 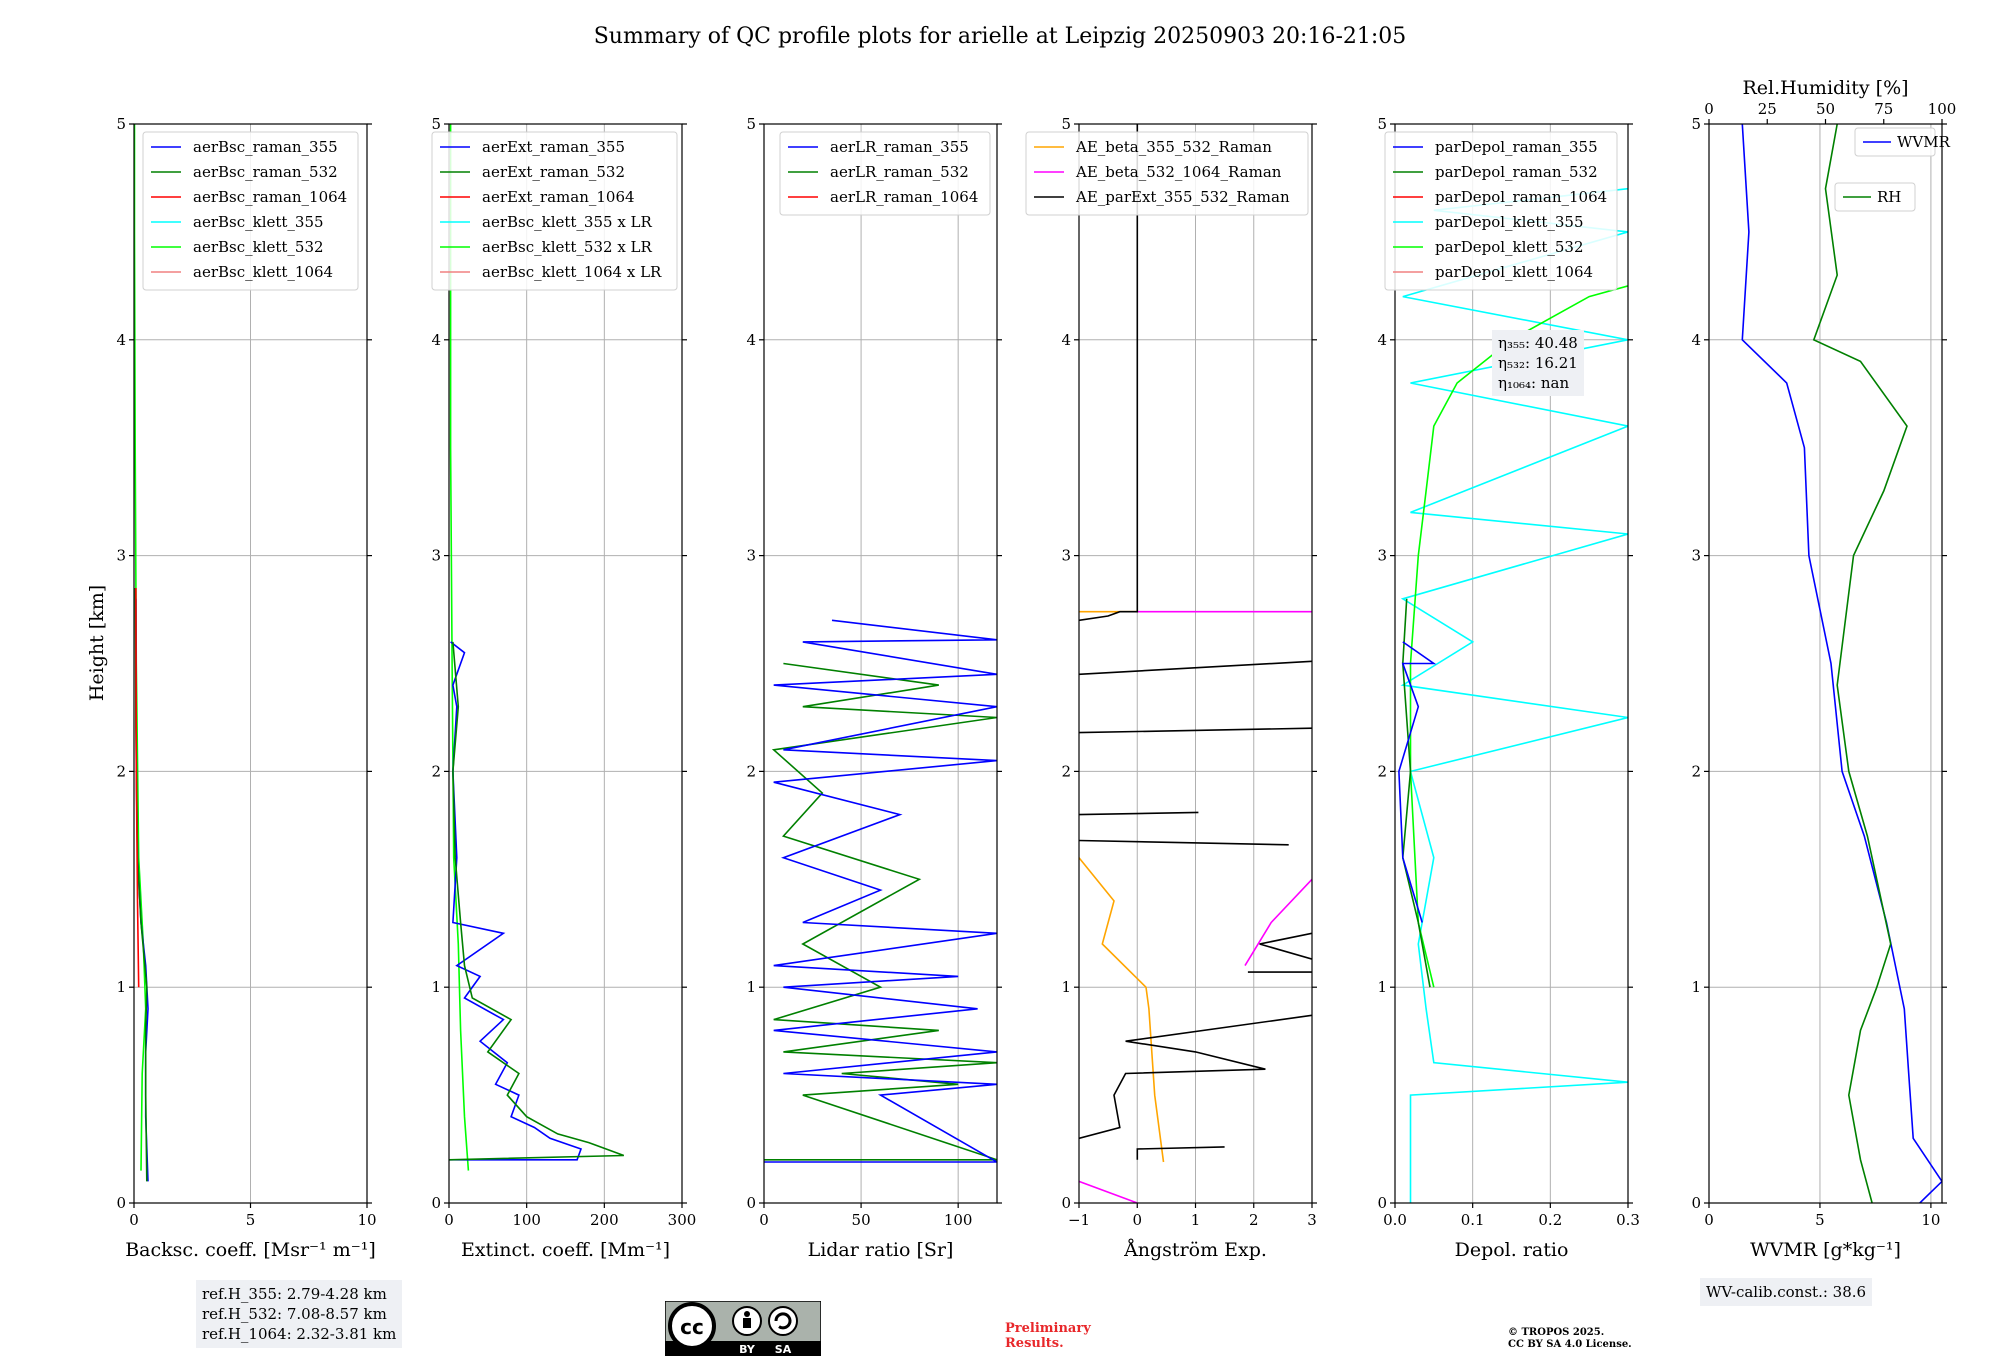 I want to click on legend-entry: parDepol_raman_532, so click(x=1516, y=172).